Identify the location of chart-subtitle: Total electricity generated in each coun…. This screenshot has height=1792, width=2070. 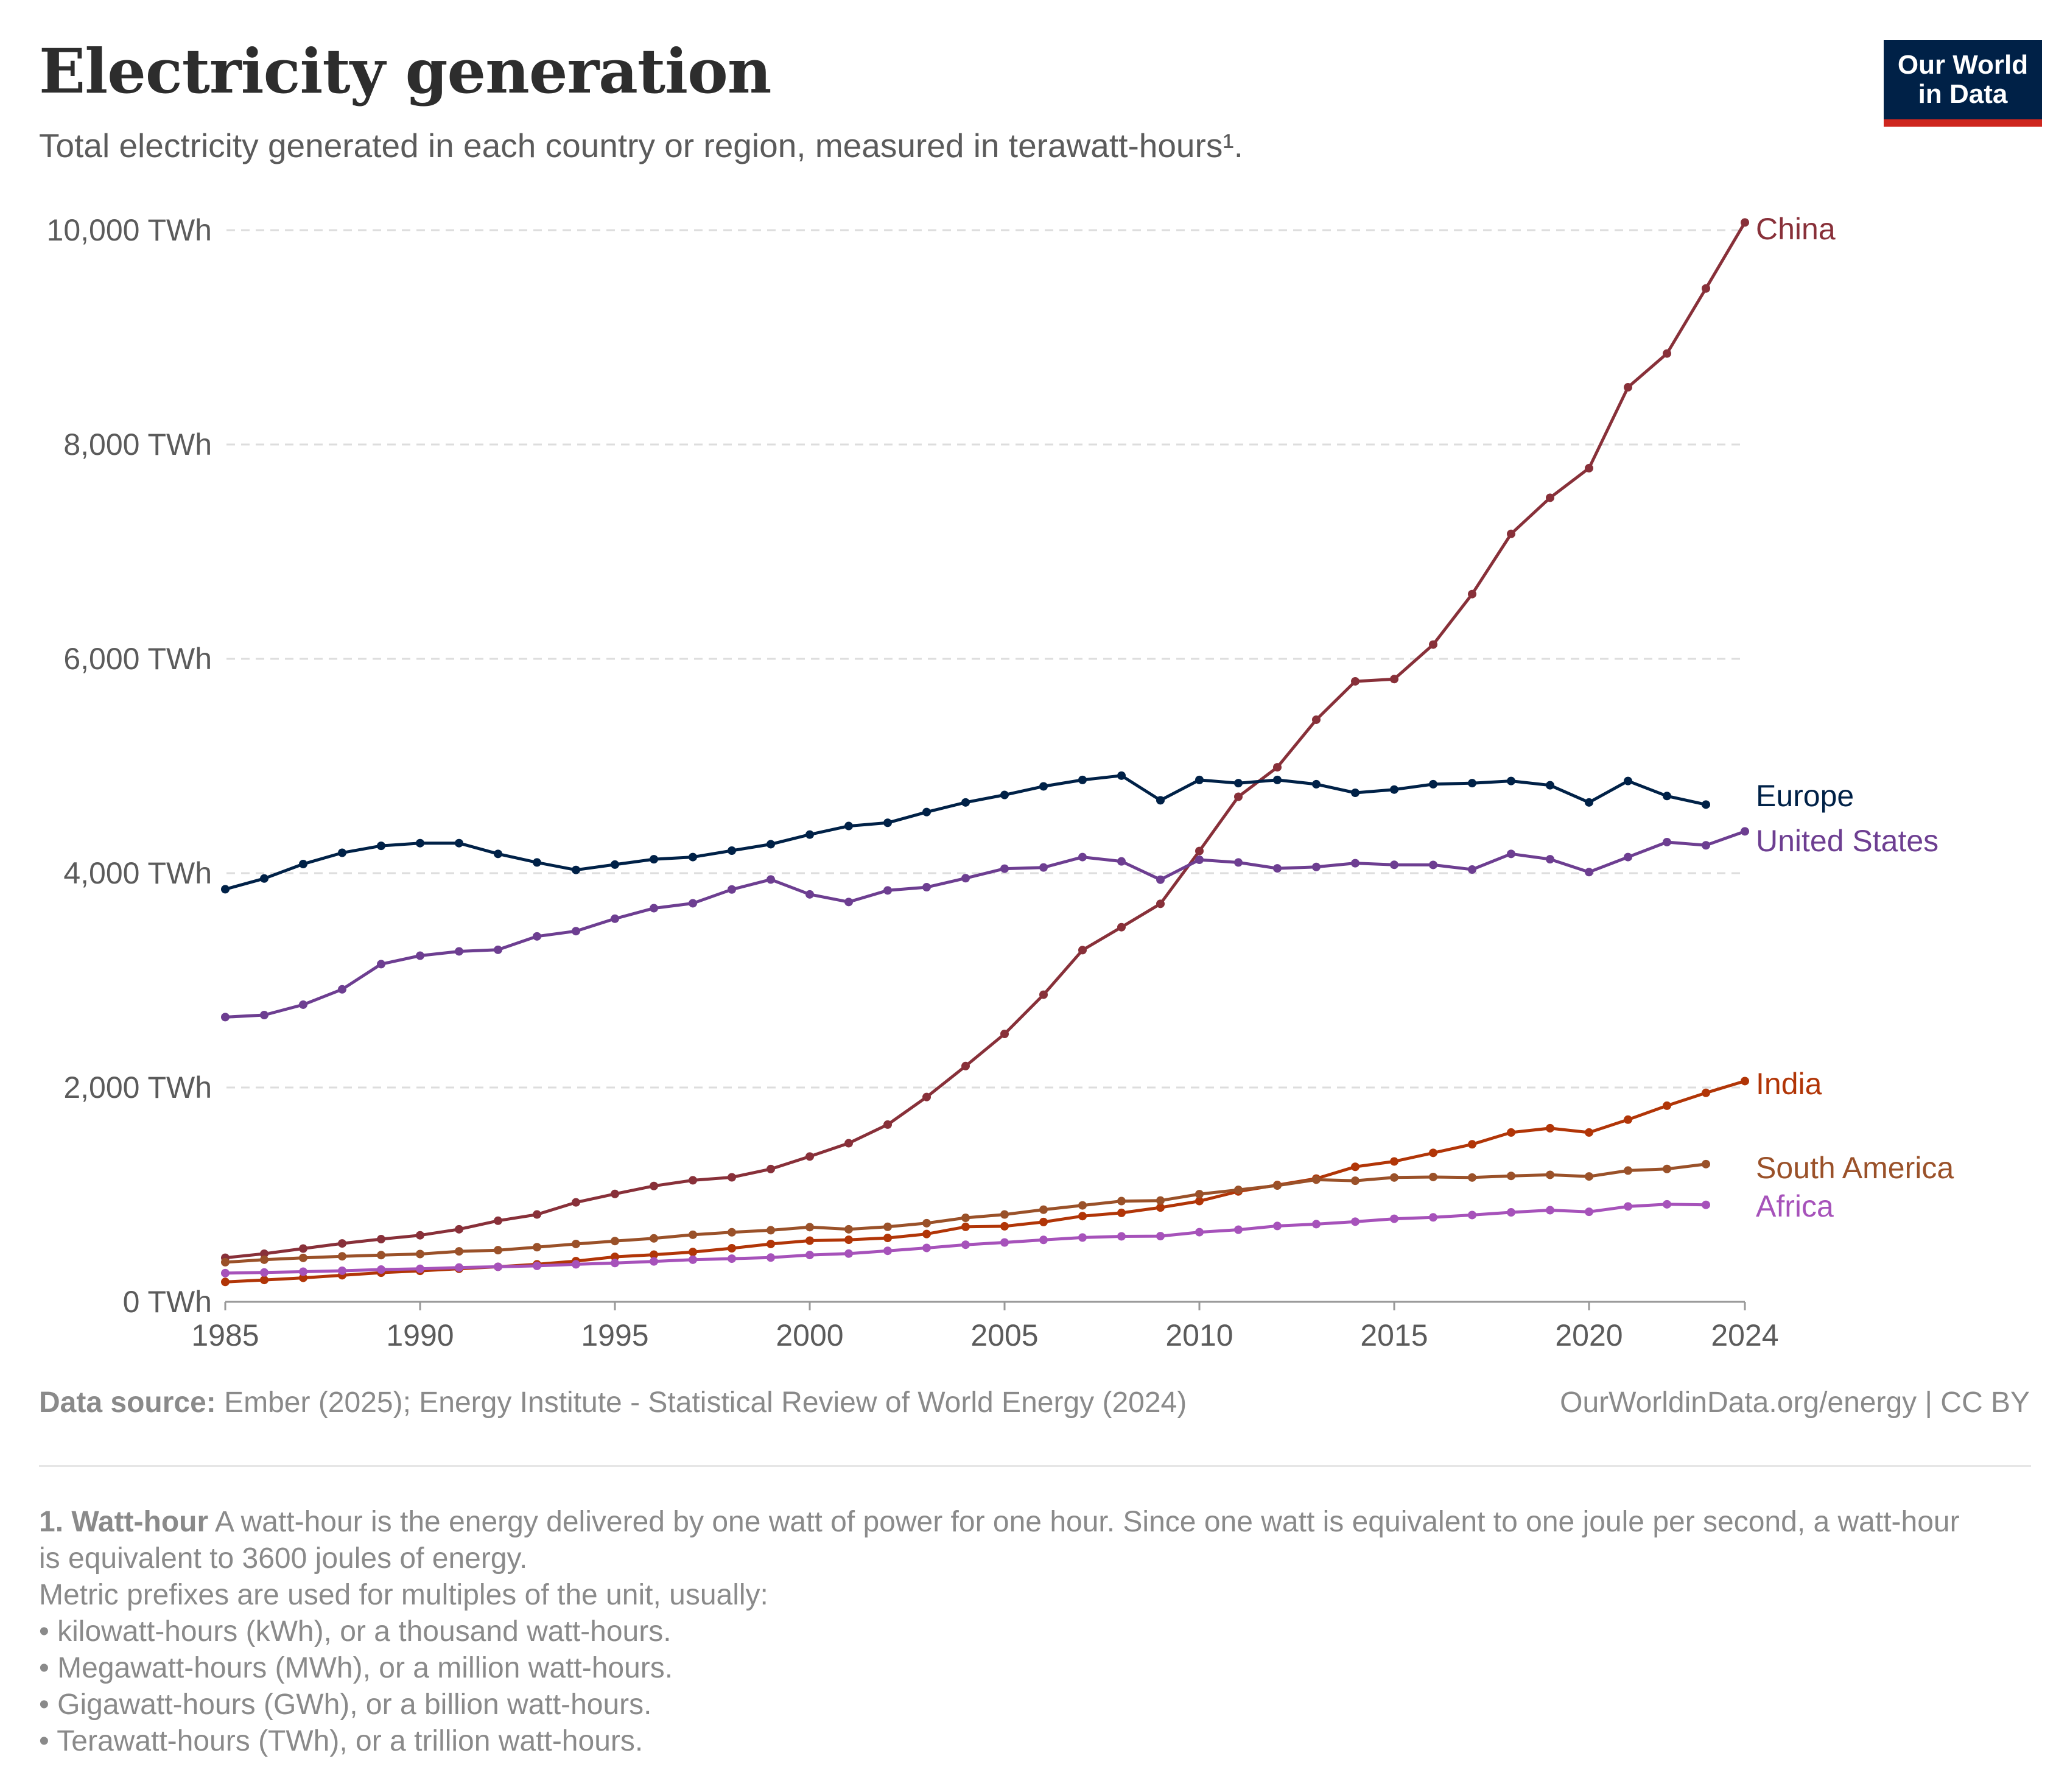
(641, 145).